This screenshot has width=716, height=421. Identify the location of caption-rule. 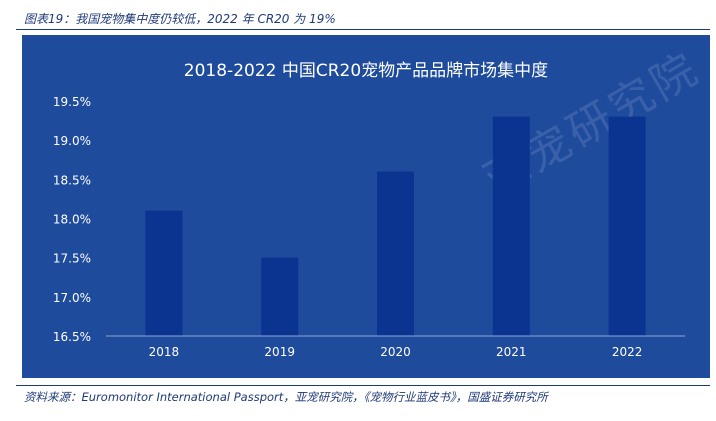
(363, 29).